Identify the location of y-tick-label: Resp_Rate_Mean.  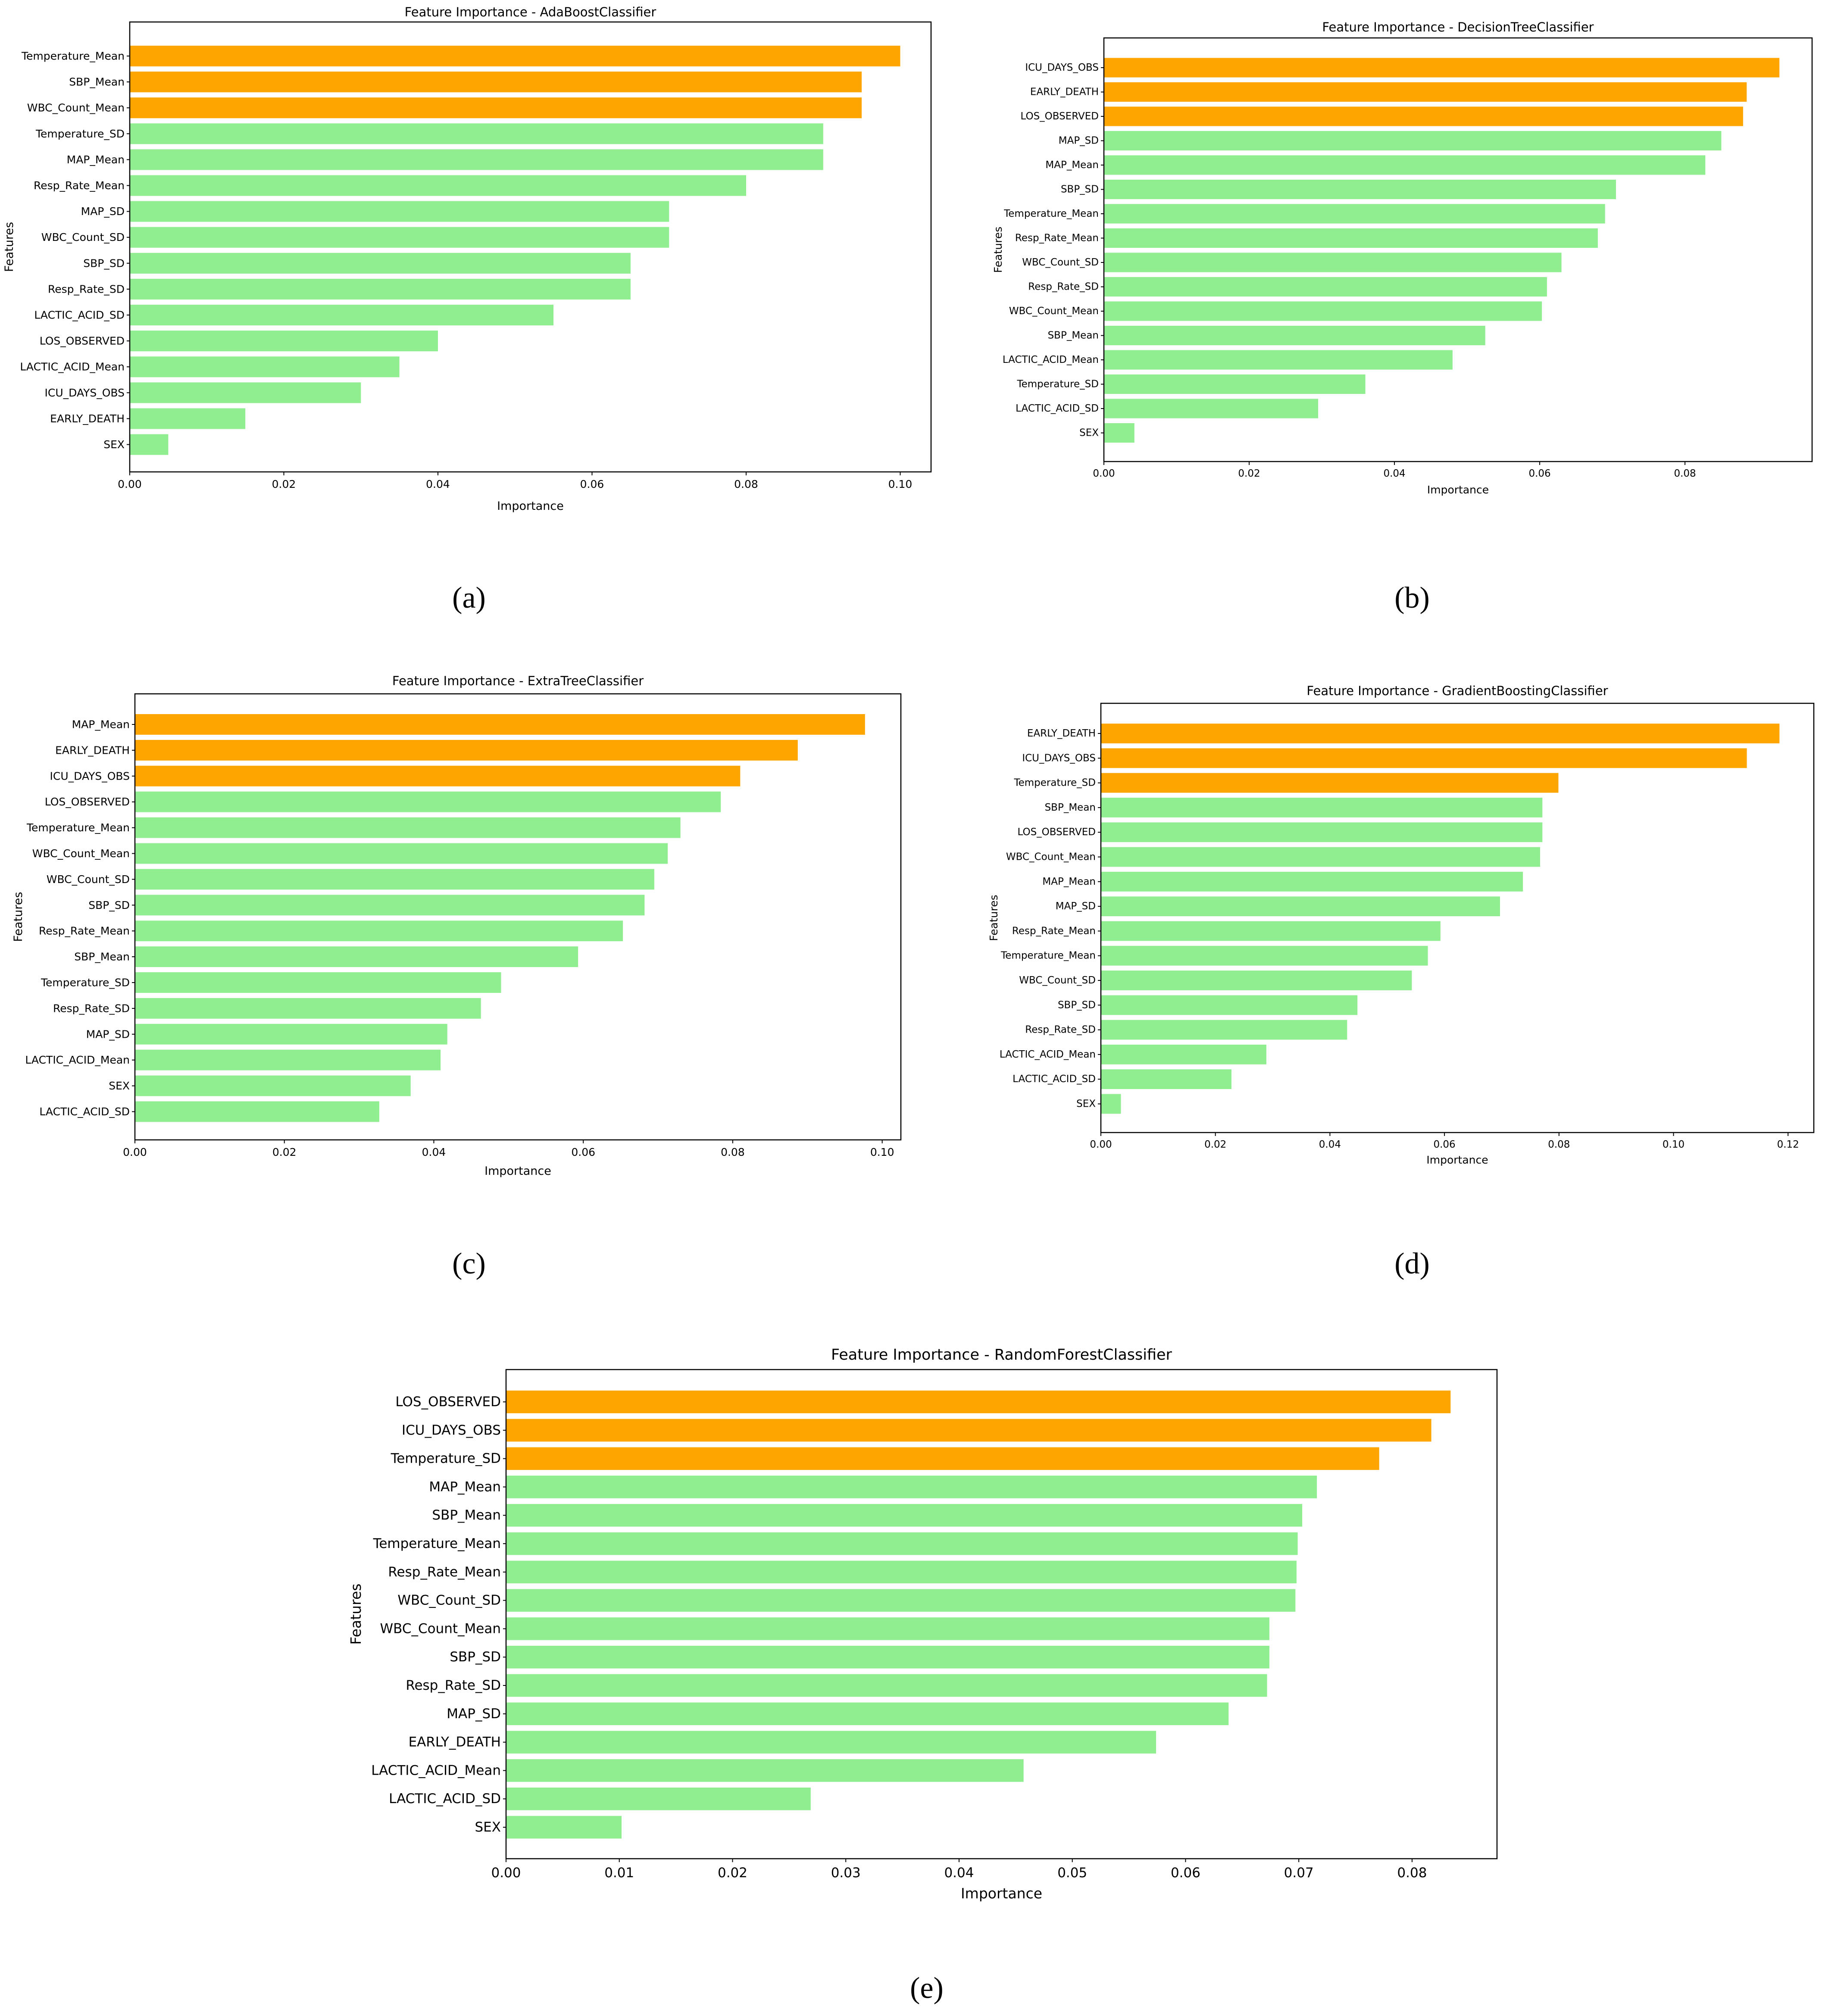
(79, 185).